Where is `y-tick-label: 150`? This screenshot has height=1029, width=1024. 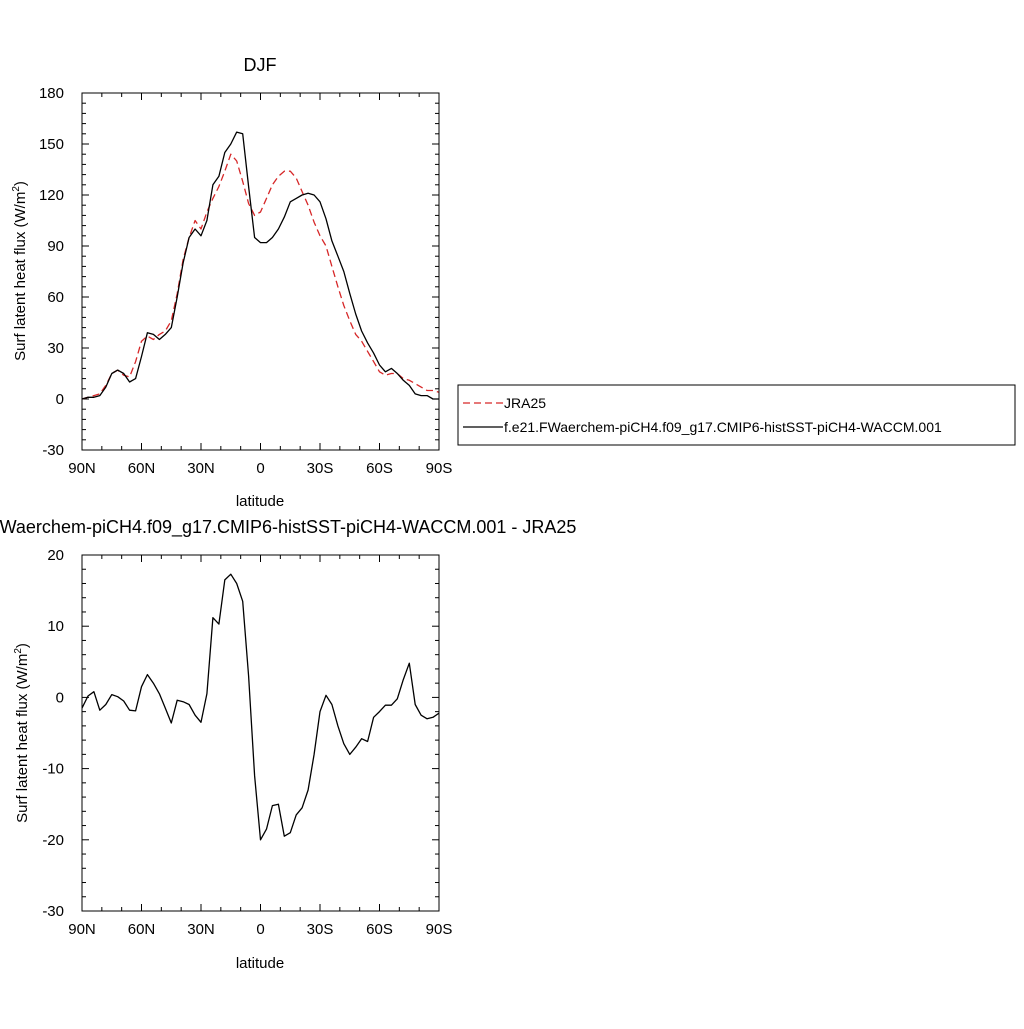
y-tick-label: 150 is located at coordinates (51, 144).